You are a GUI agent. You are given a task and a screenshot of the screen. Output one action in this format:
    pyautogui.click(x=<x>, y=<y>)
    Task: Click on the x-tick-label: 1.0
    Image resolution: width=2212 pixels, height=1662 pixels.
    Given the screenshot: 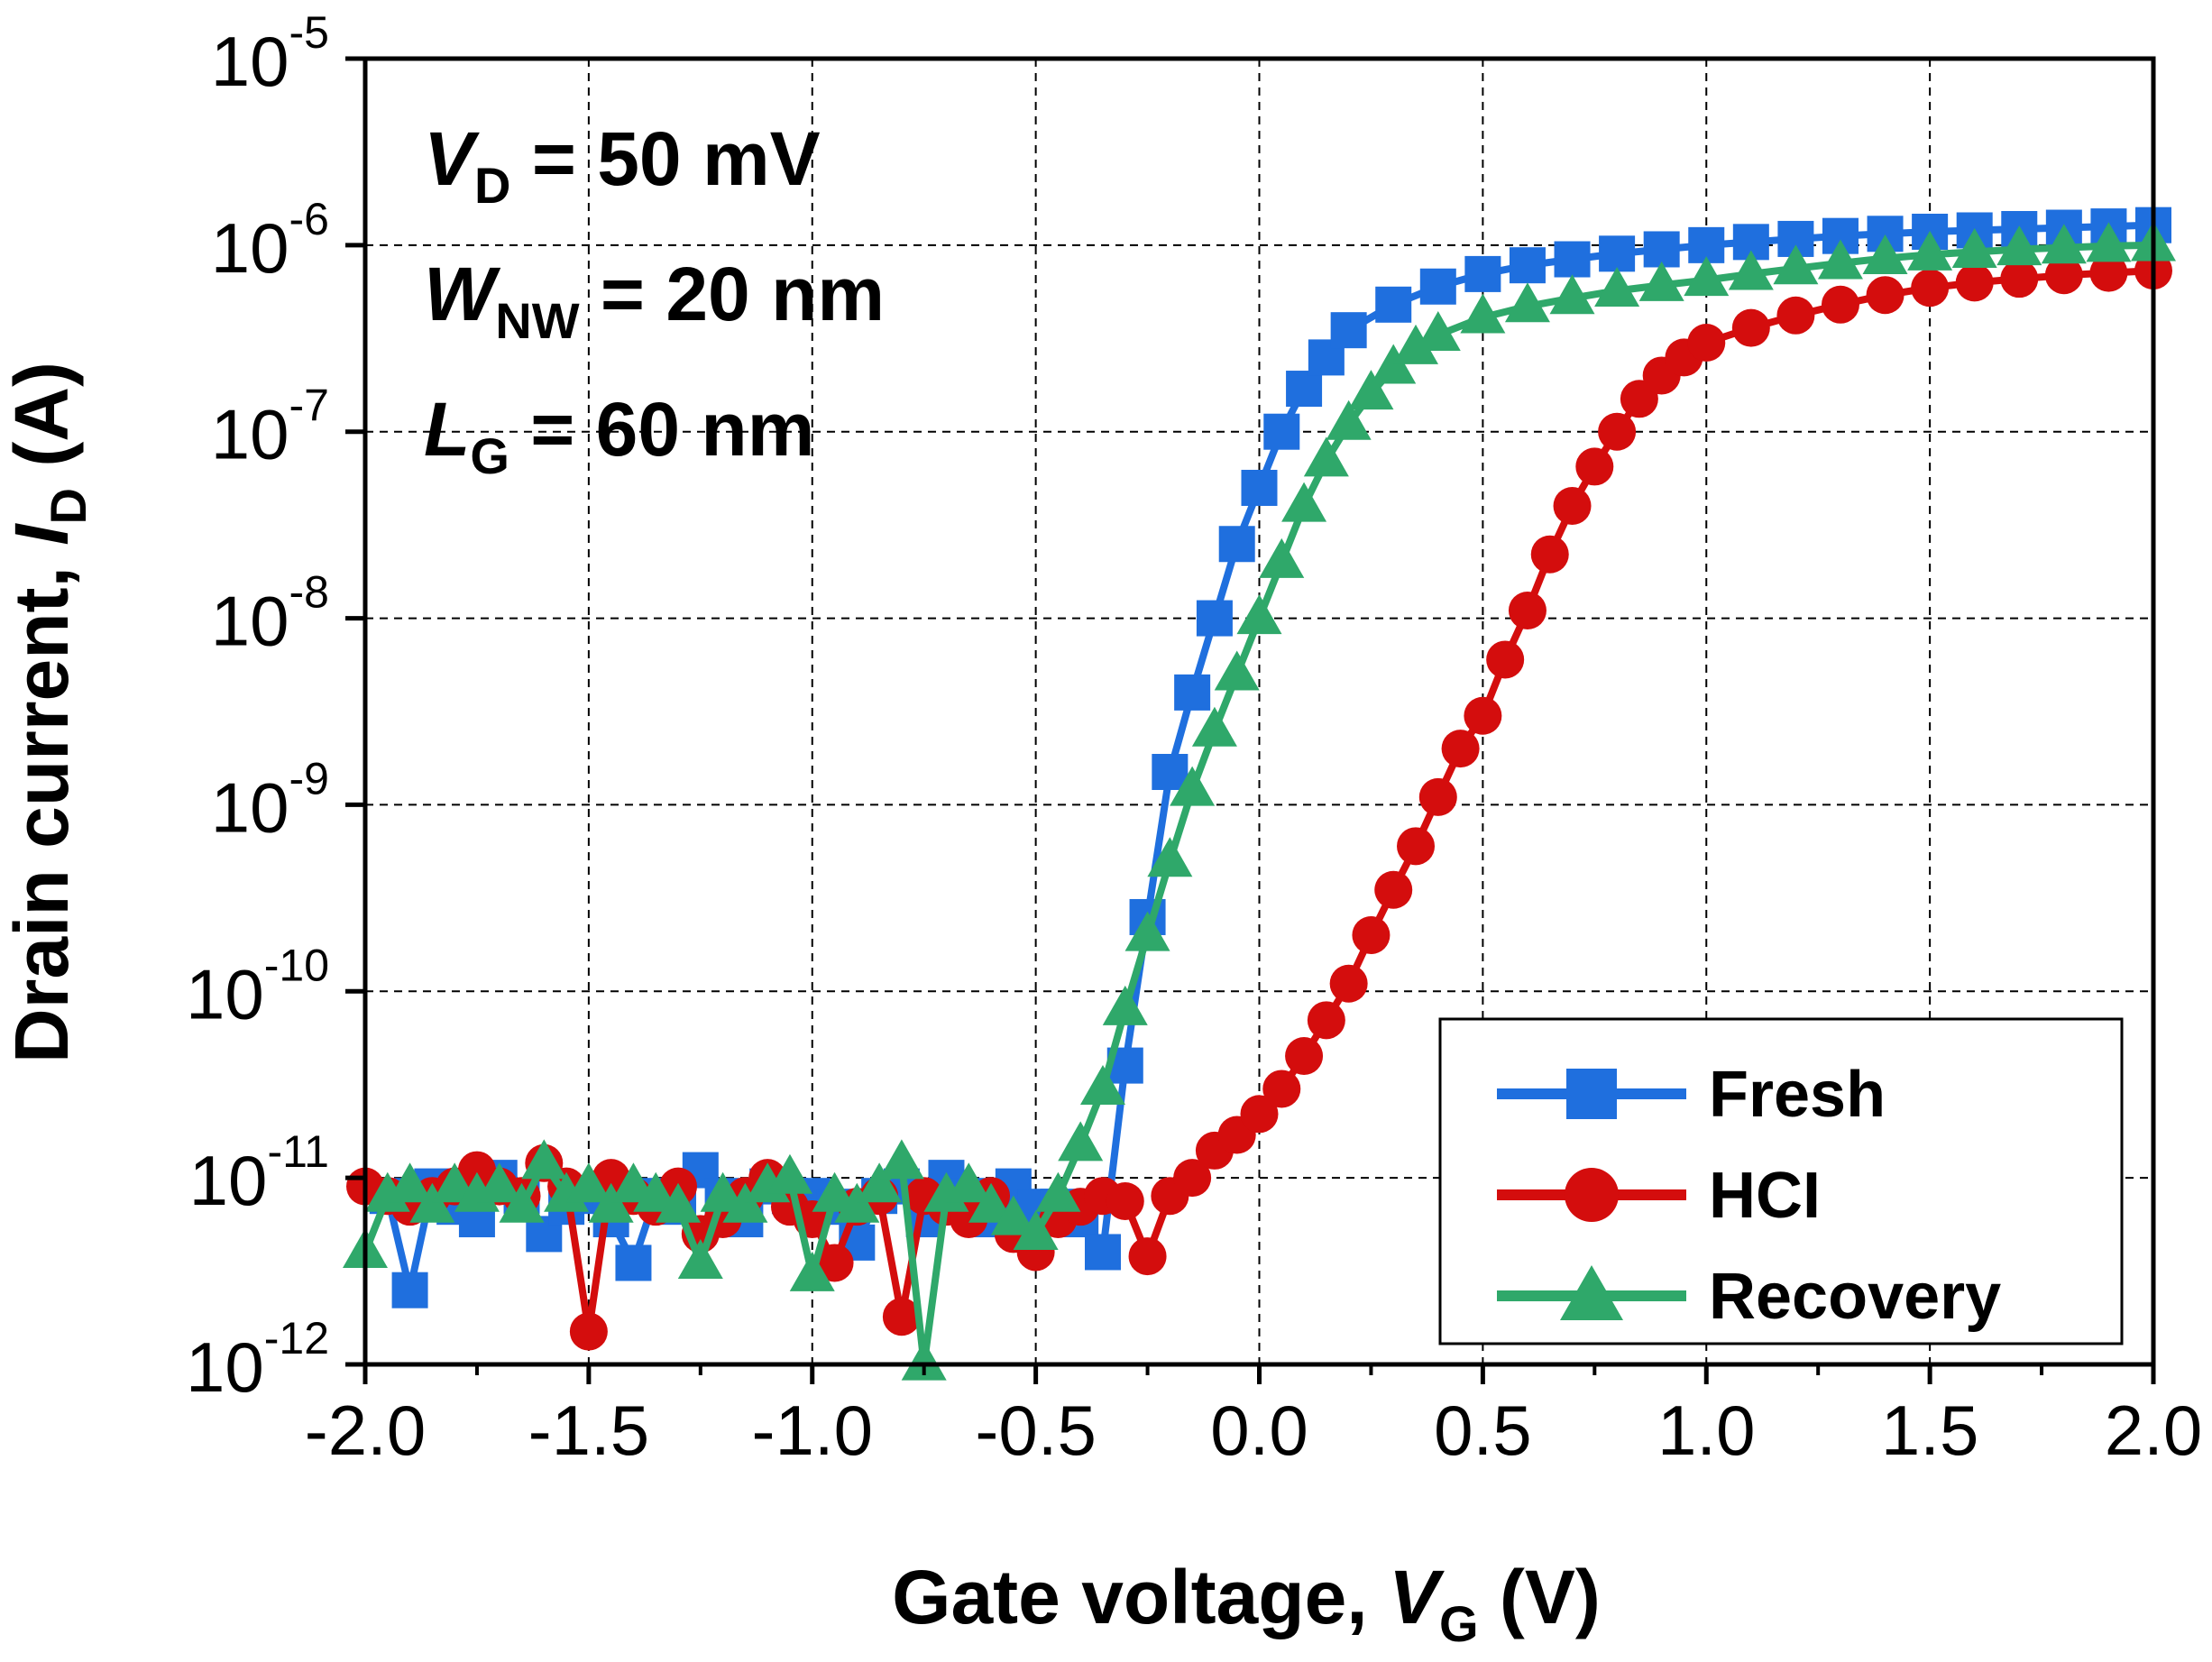 What is the action you would take?
    pyautogui.click(x=1706, y=1430)
    